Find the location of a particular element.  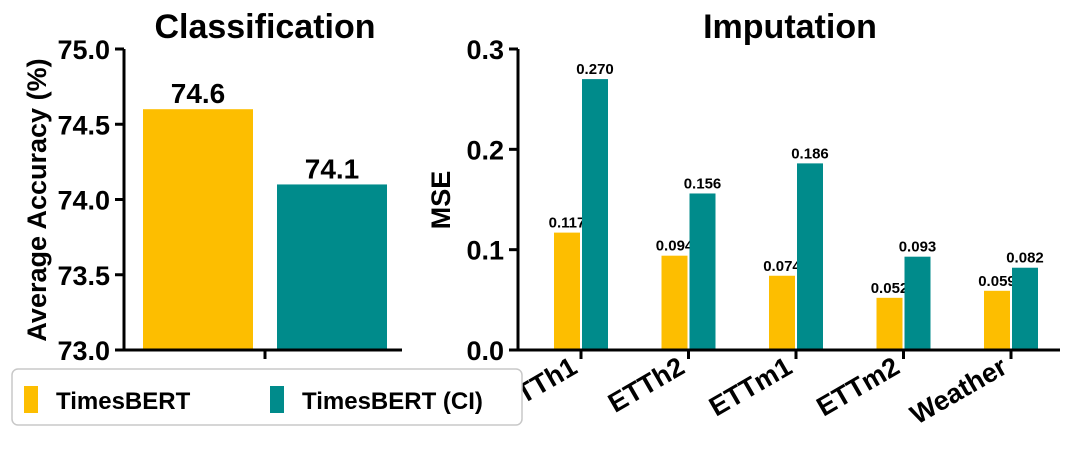

classification-data-label-timesbert-ci: 74.1 is located at coordinates (332, 168).